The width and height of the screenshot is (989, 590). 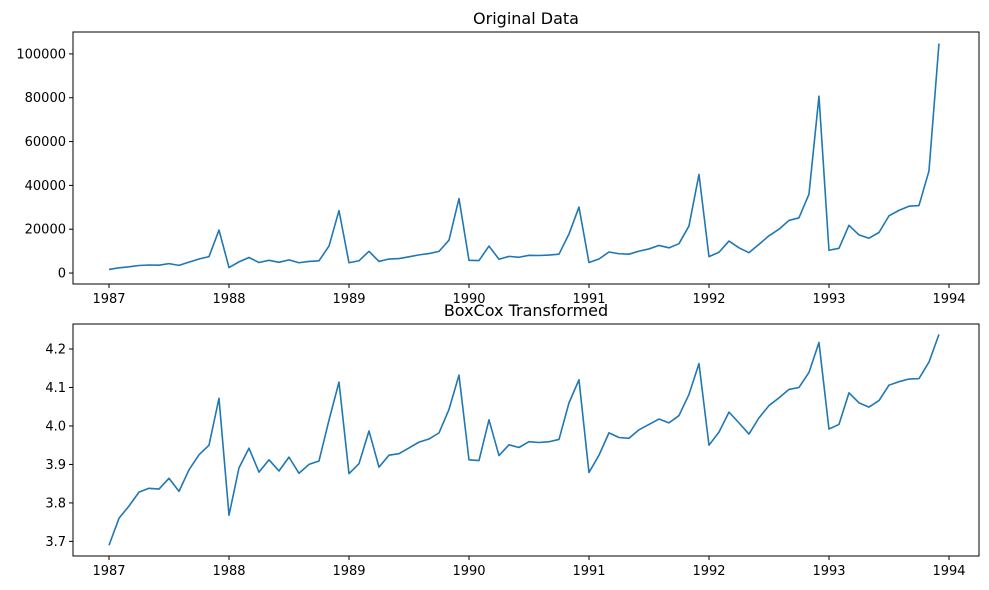 What do you see at coordinates (708, 299) in the screenshot?
I see `original-data-x-tick-label: 1992` at bounding box center [708, 299].